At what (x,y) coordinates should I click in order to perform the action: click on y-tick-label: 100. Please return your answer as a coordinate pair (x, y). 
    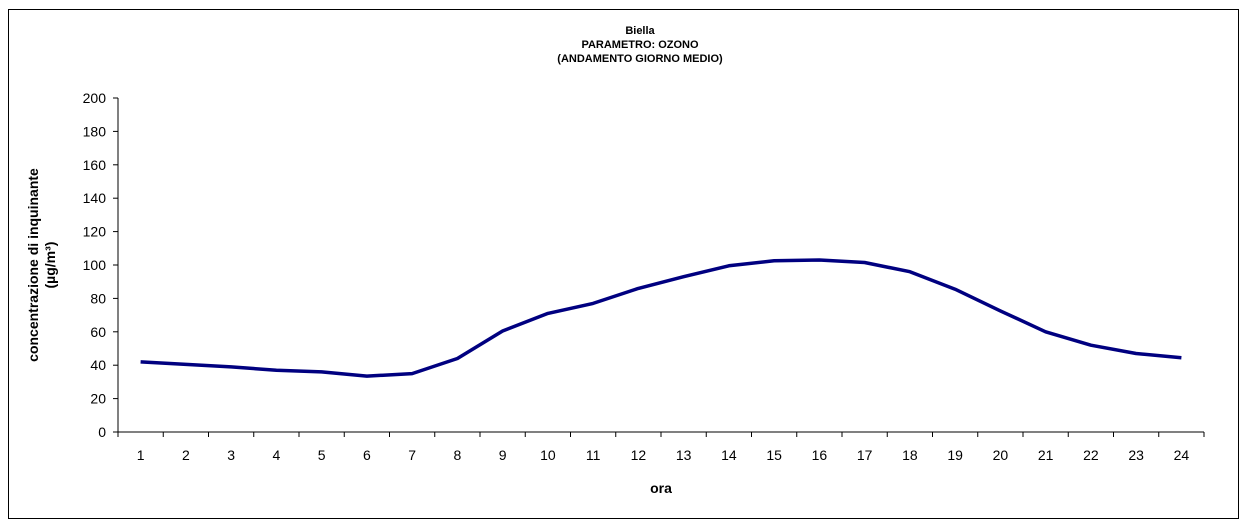
    Looking at the image, I should click on (95, 265).